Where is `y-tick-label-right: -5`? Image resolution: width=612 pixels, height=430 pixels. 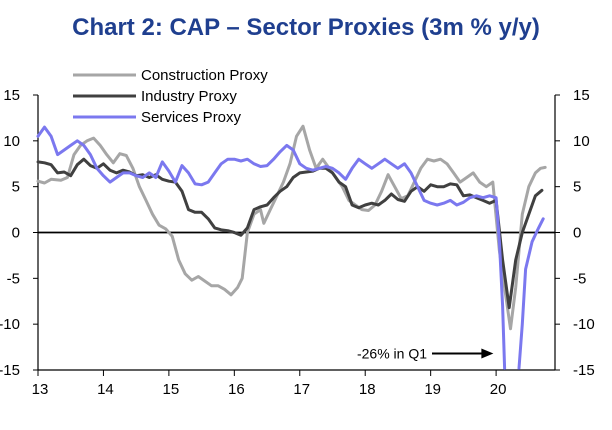
y-tick-label-right: -5 is located at coordinates (579, 278).